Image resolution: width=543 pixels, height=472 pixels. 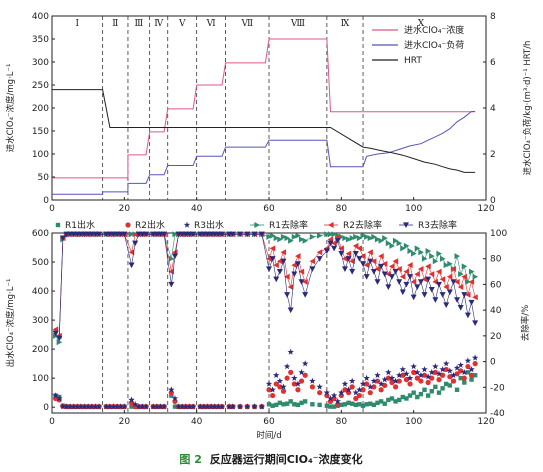 I want to click on bottom-y-axis-label: 出水ClO₄⁻浓度/mg·L⁻¹, so click(x=10, y=323).